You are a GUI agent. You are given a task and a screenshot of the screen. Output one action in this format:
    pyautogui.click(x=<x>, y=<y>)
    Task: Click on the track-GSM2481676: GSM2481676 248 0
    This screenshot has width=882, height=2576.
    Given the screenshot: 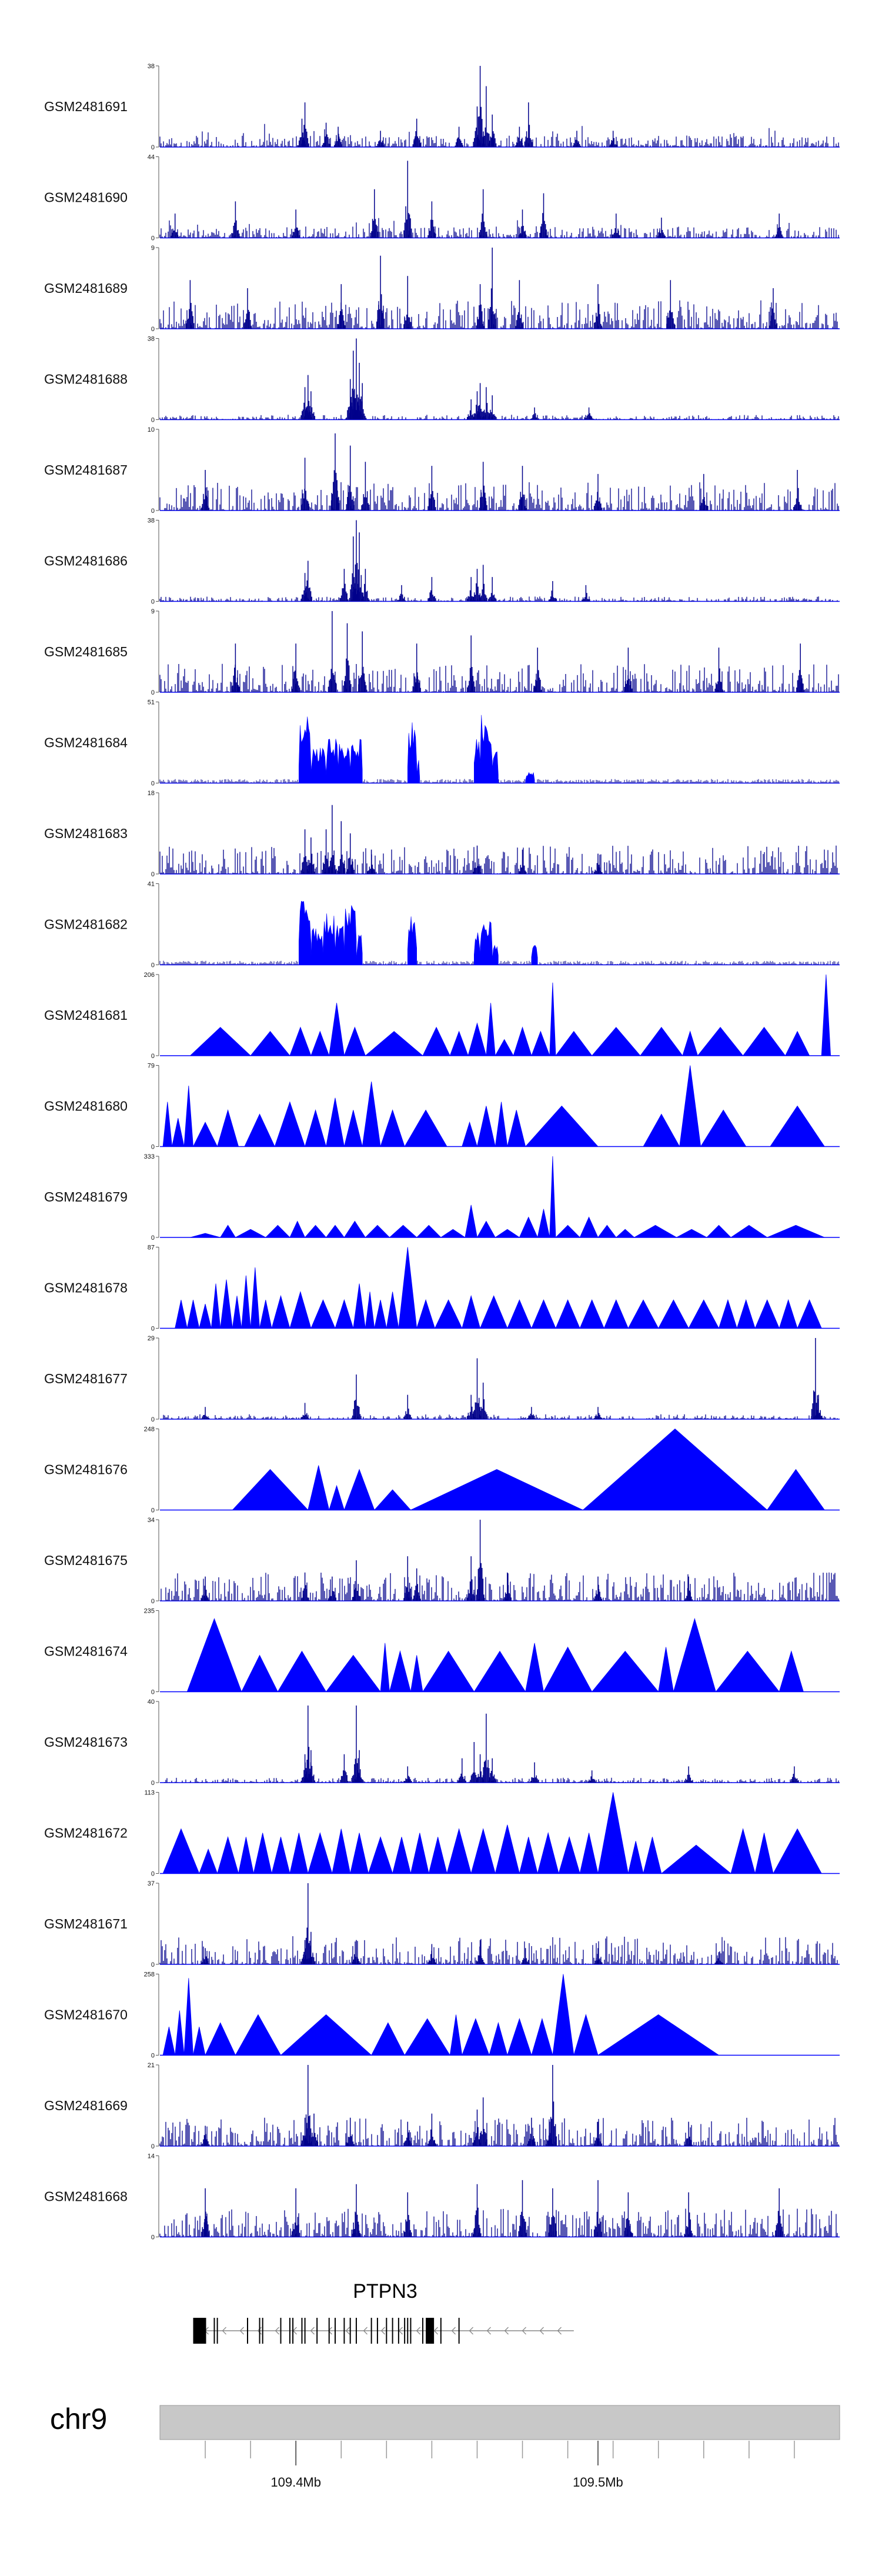 What is the action you would take?
    pyautogui.click(x=442, y=1470)
    